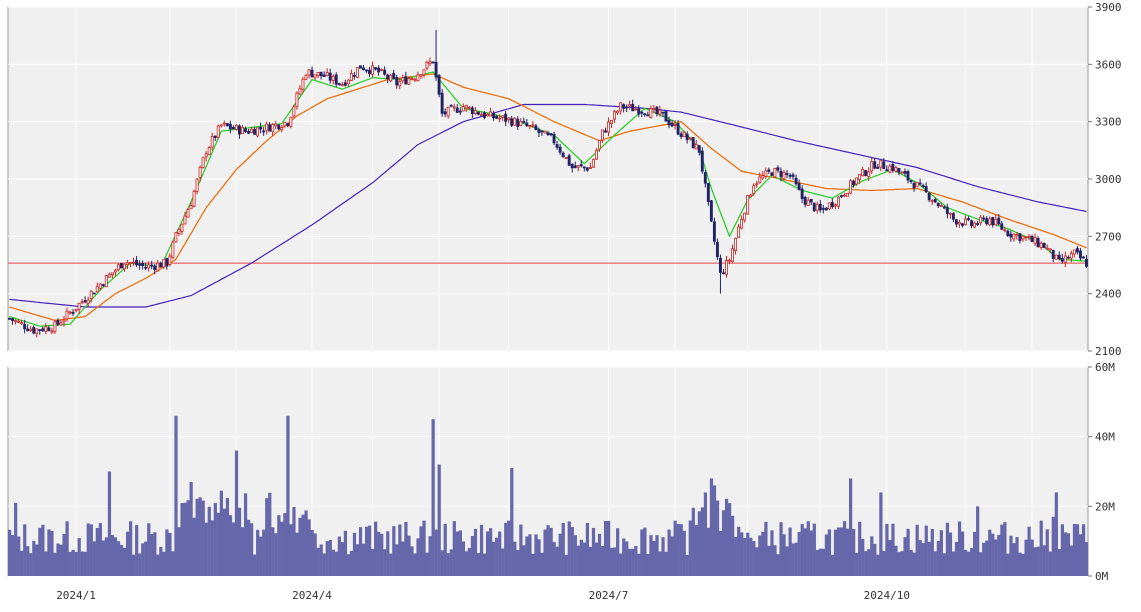  I want to click on x-tick-label: 2024/1, so click(76, 595).